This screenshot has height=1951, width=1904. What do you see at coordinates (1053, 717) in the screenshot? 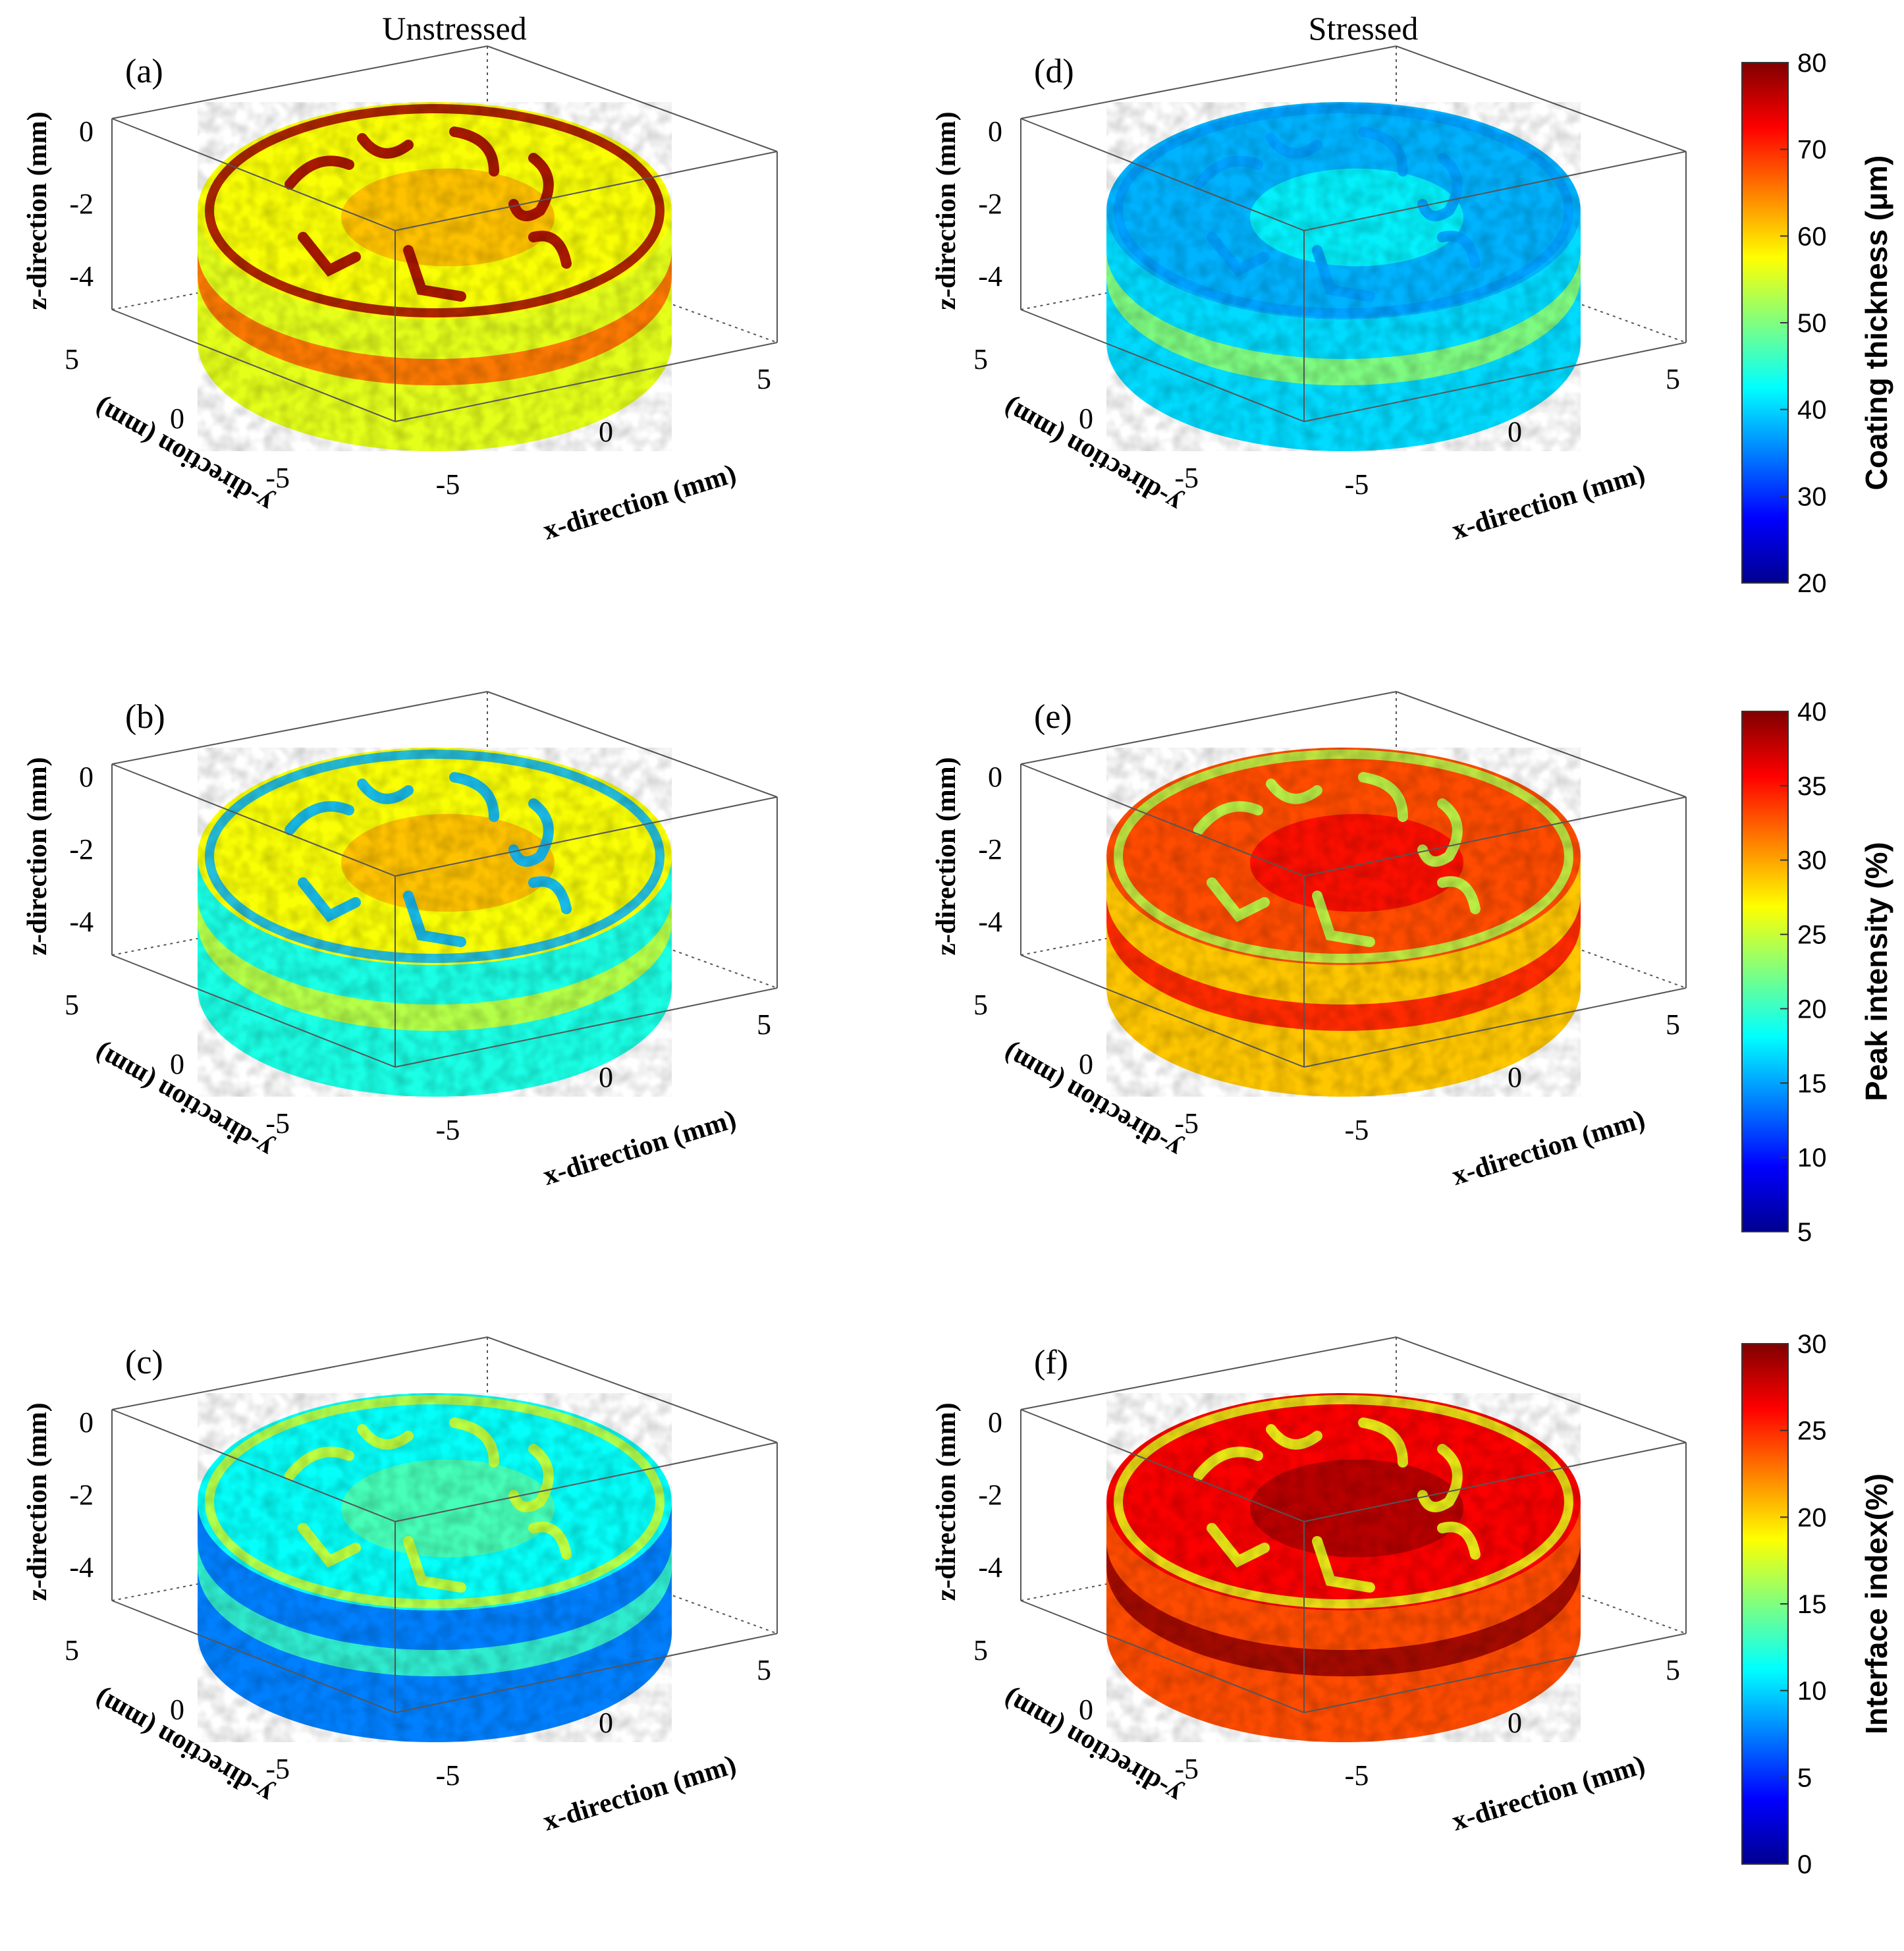
I see `panel-label: (e)` at bounding box center [1053, 717].